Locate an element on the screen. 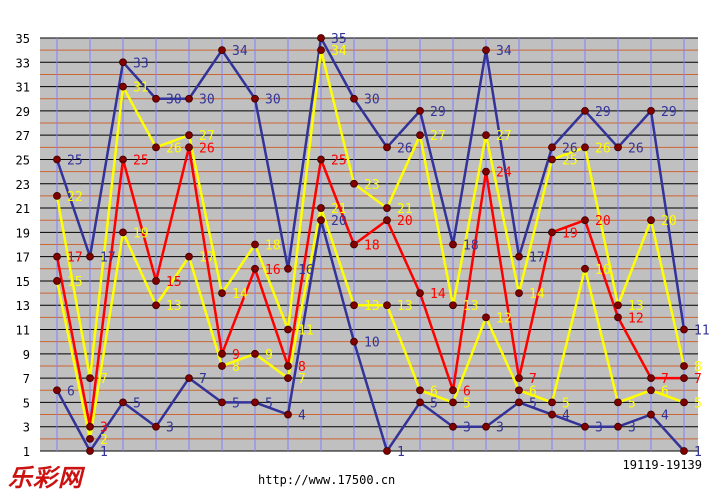 This screenshot has height=502, width=714. data-label: 17 is located at coordinates (207, 258).